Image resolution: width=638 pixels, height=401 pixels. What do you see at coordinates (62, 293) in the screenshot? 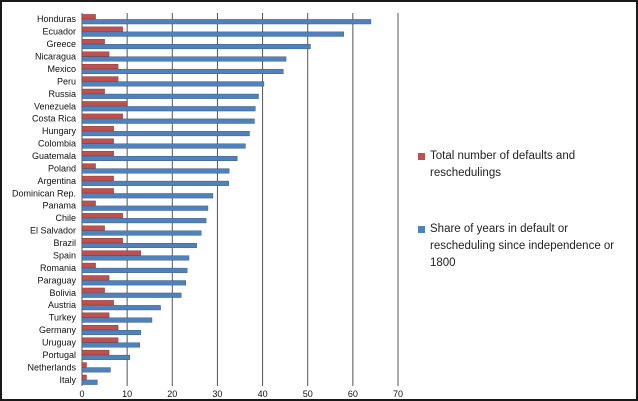
I see `category-label: Bolivia` at bounding box center [62, 293].